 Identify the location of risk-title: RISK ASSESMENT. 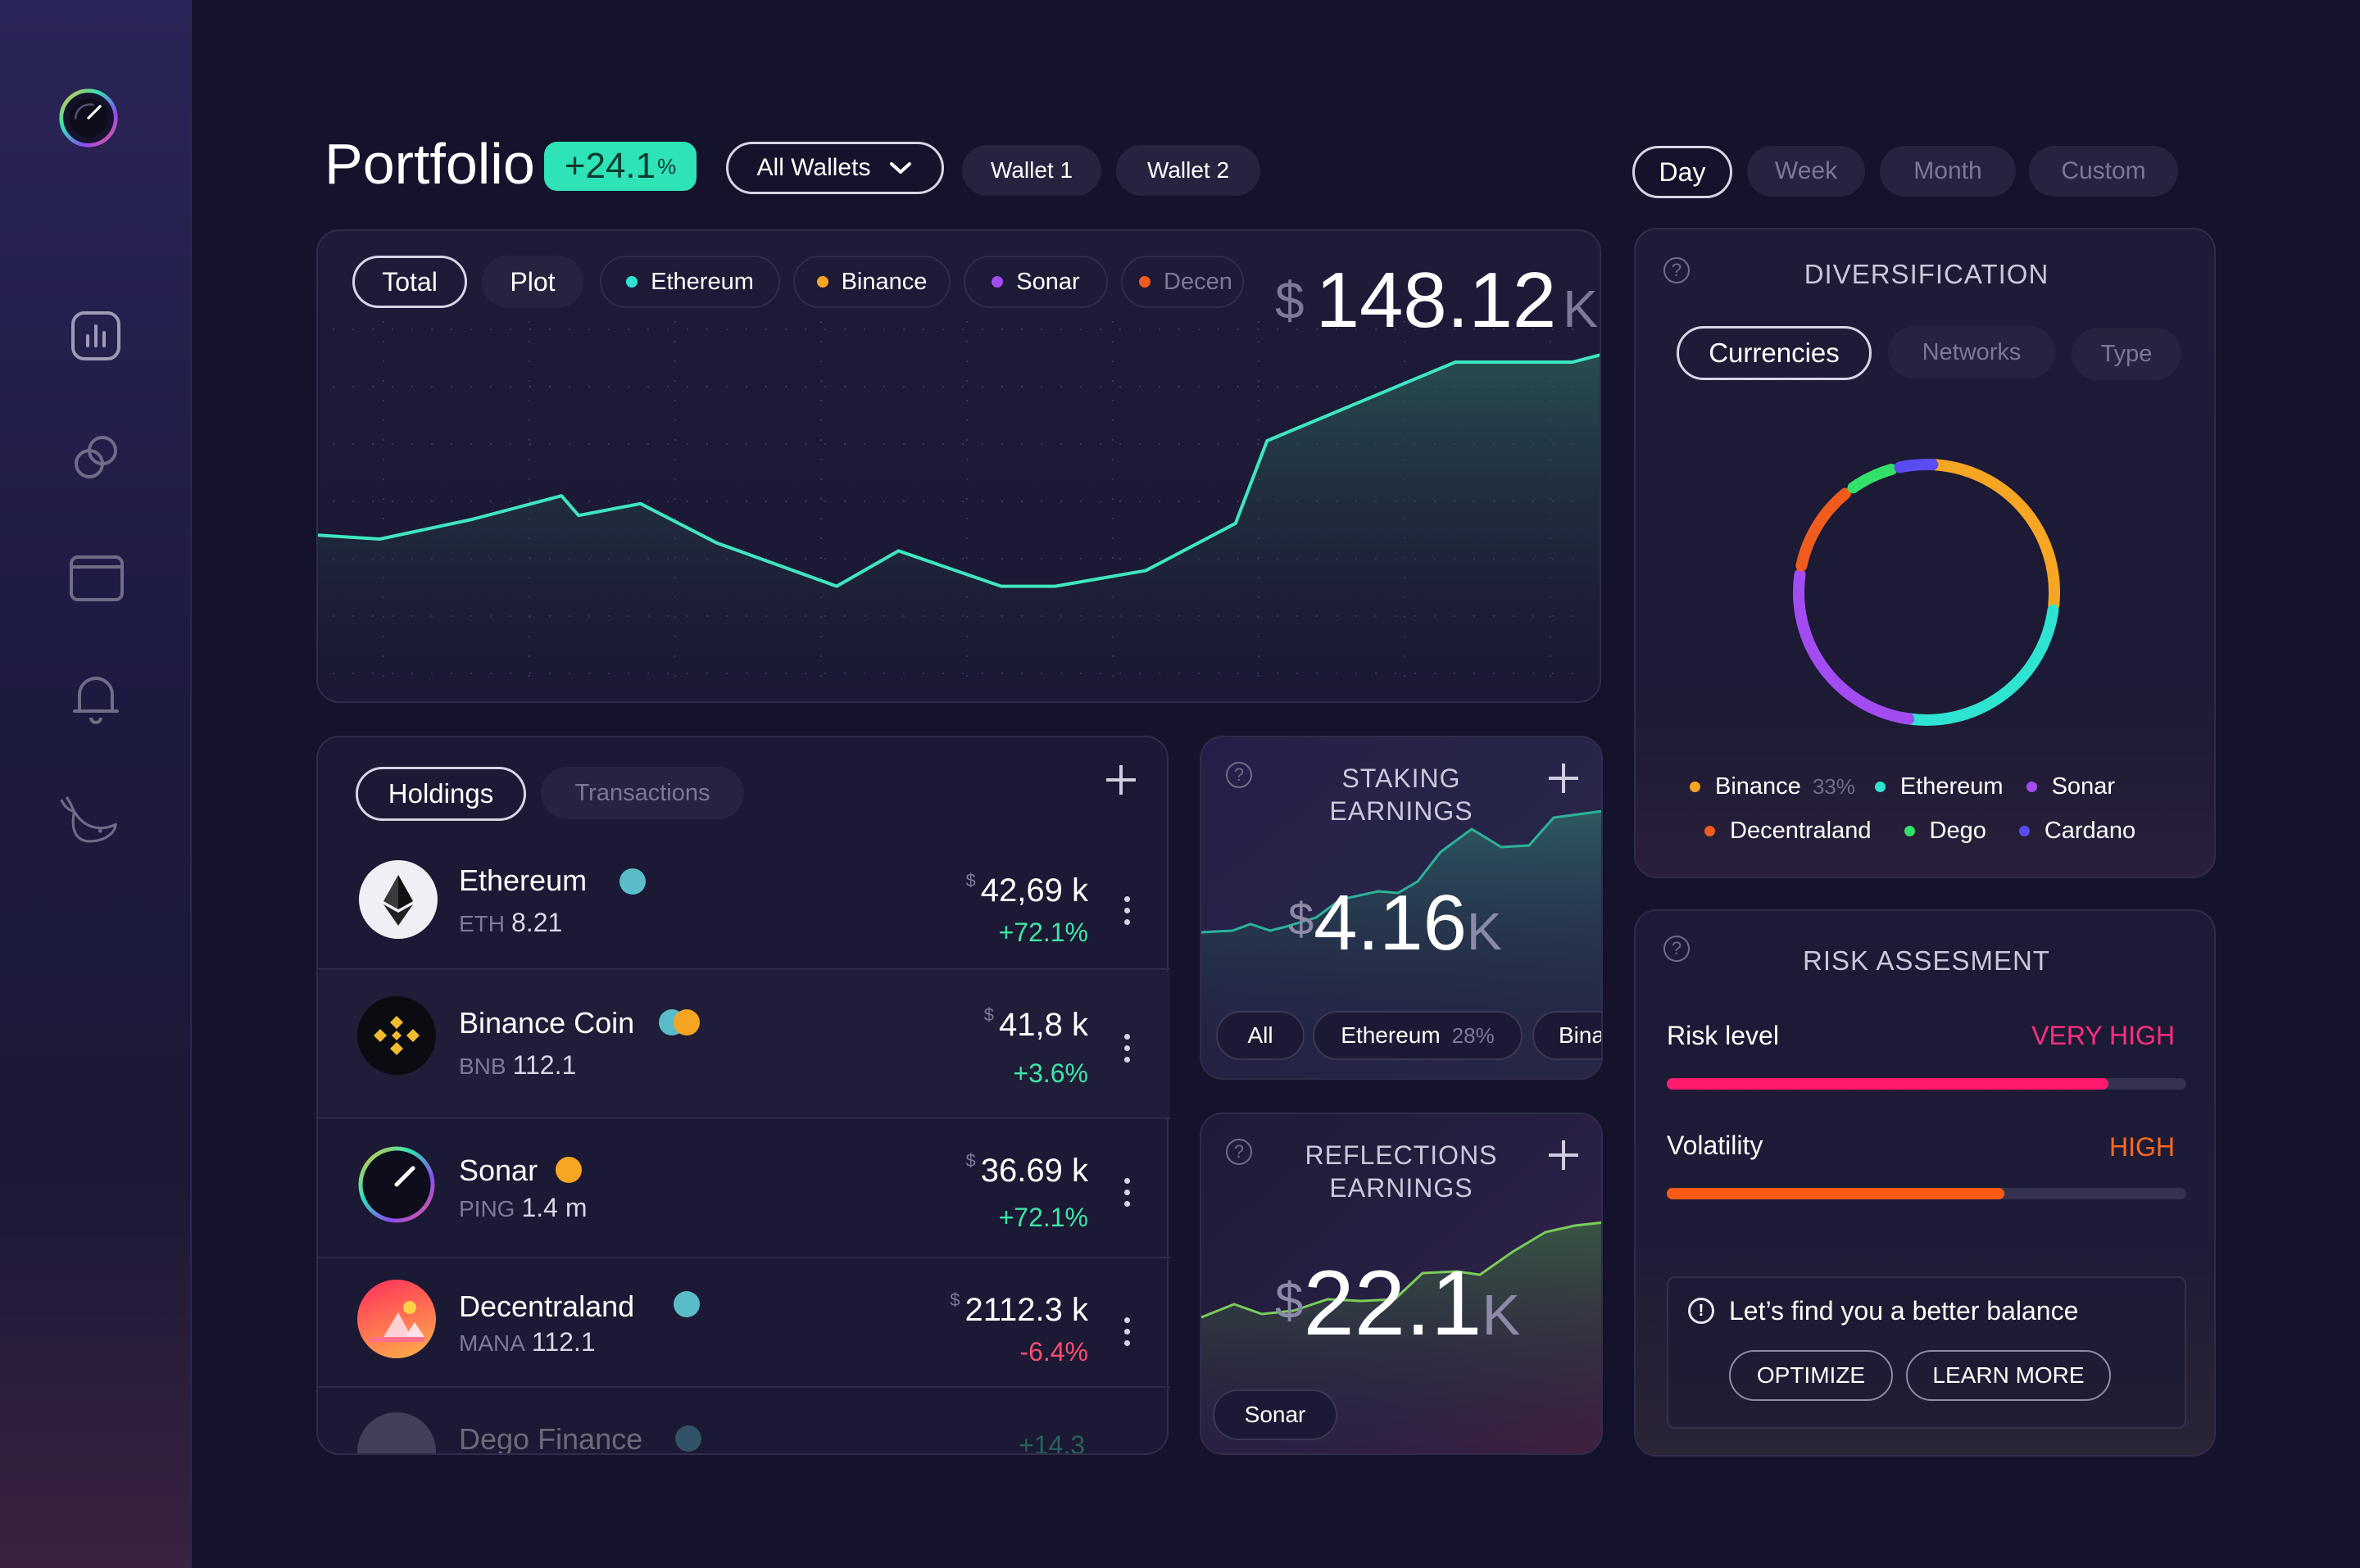
(1927, 960).